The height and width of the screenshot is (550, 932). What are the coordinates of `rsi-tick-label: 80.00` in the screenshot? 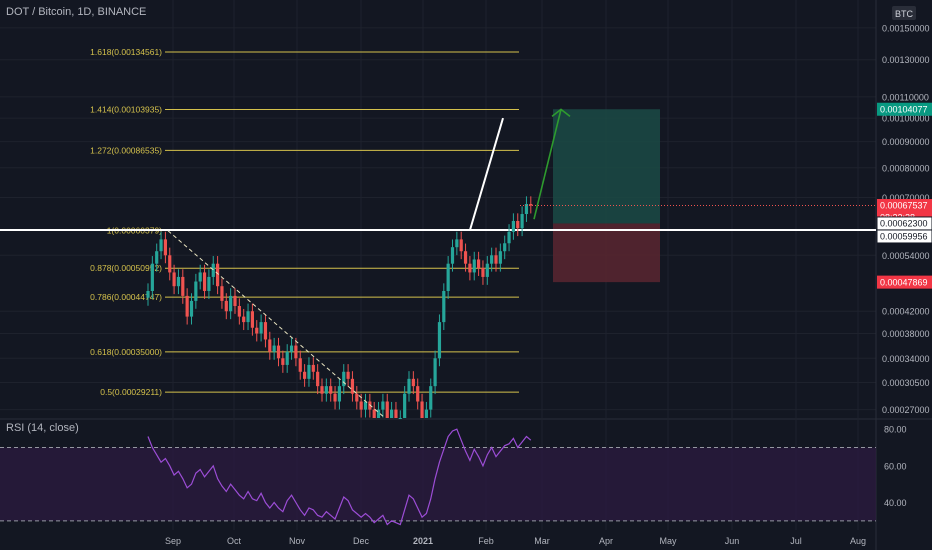 It's located at (895, 430).